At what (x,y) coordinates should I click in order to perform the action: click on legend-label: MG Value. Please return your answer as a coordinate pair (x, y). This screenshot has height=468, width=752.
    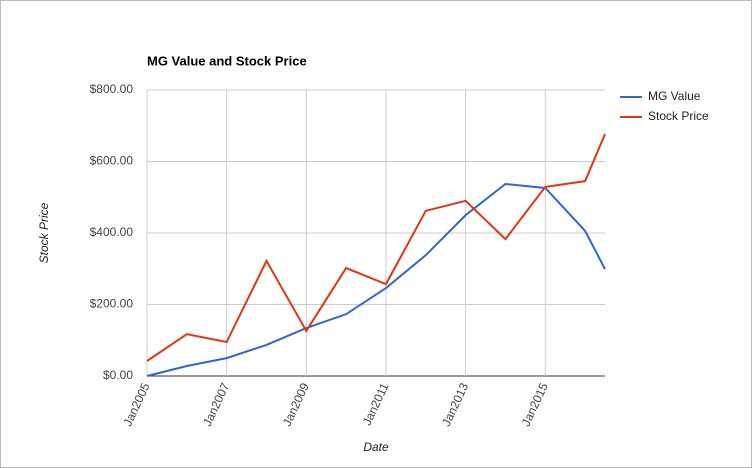
    Looking at the image, I should click on (674, 96).